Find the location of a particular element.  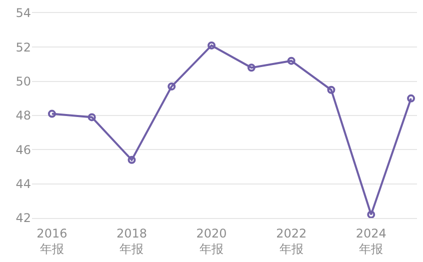

x-tick-label: 2022 年报 is located at coordinates (291, 241).